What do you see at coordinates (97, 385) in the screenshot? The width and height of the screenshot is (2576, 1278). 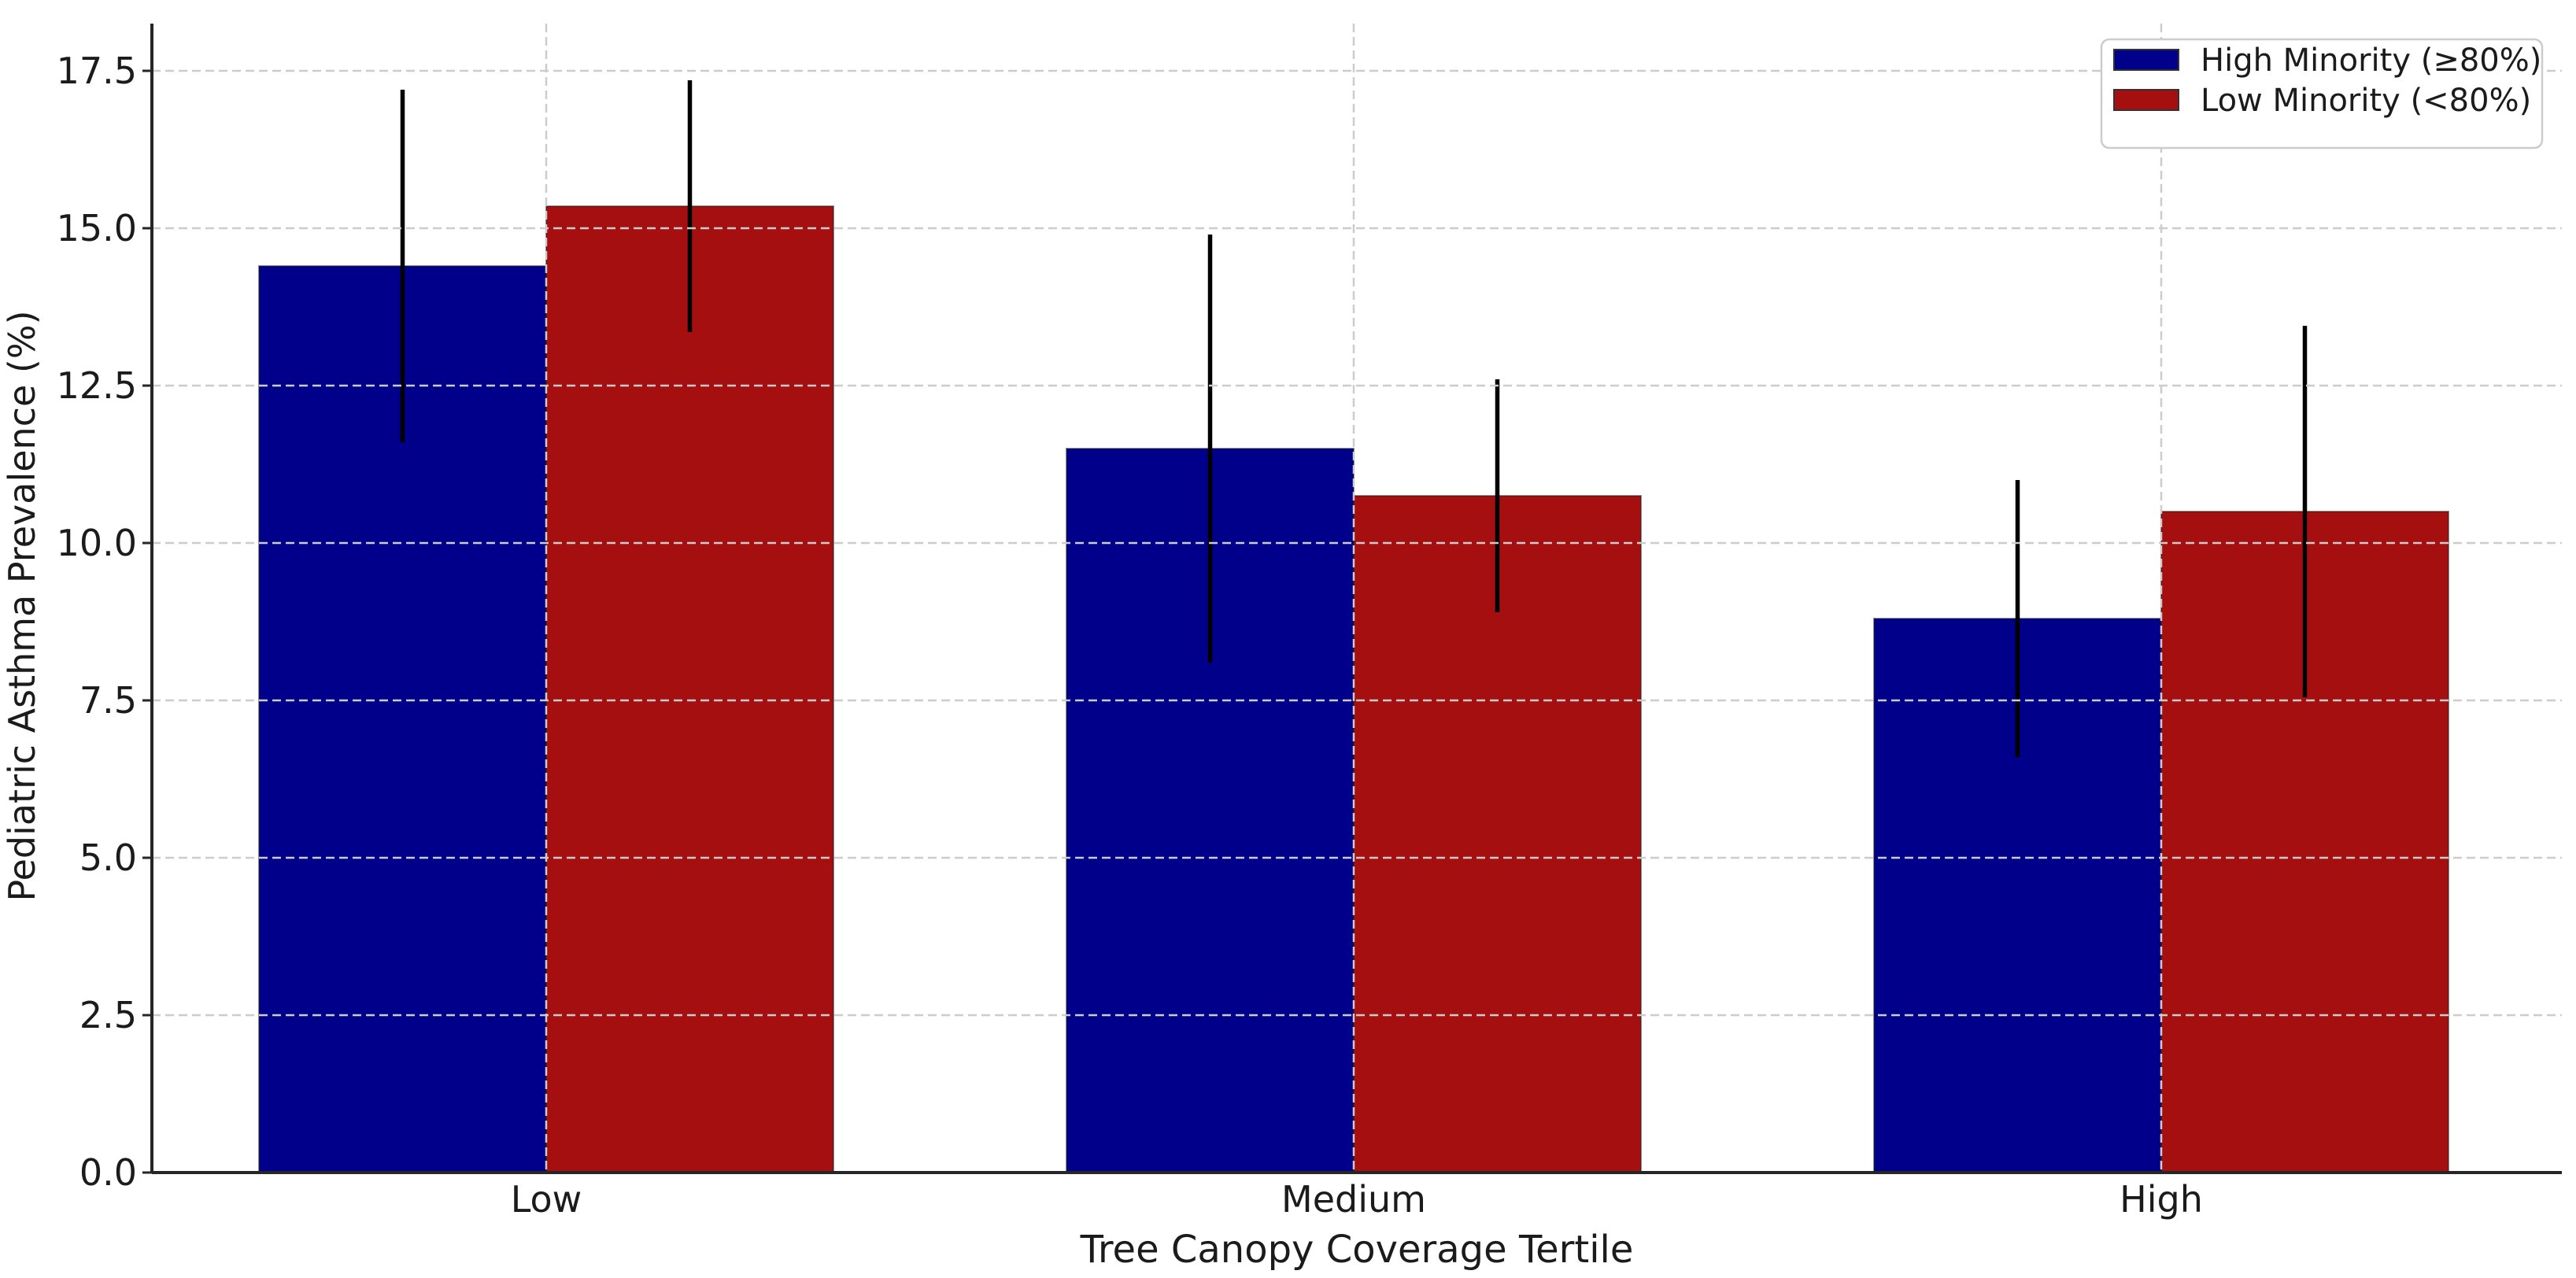 I see `y-tick-label-12.5: 12.5` at bounding box center [97, 385].